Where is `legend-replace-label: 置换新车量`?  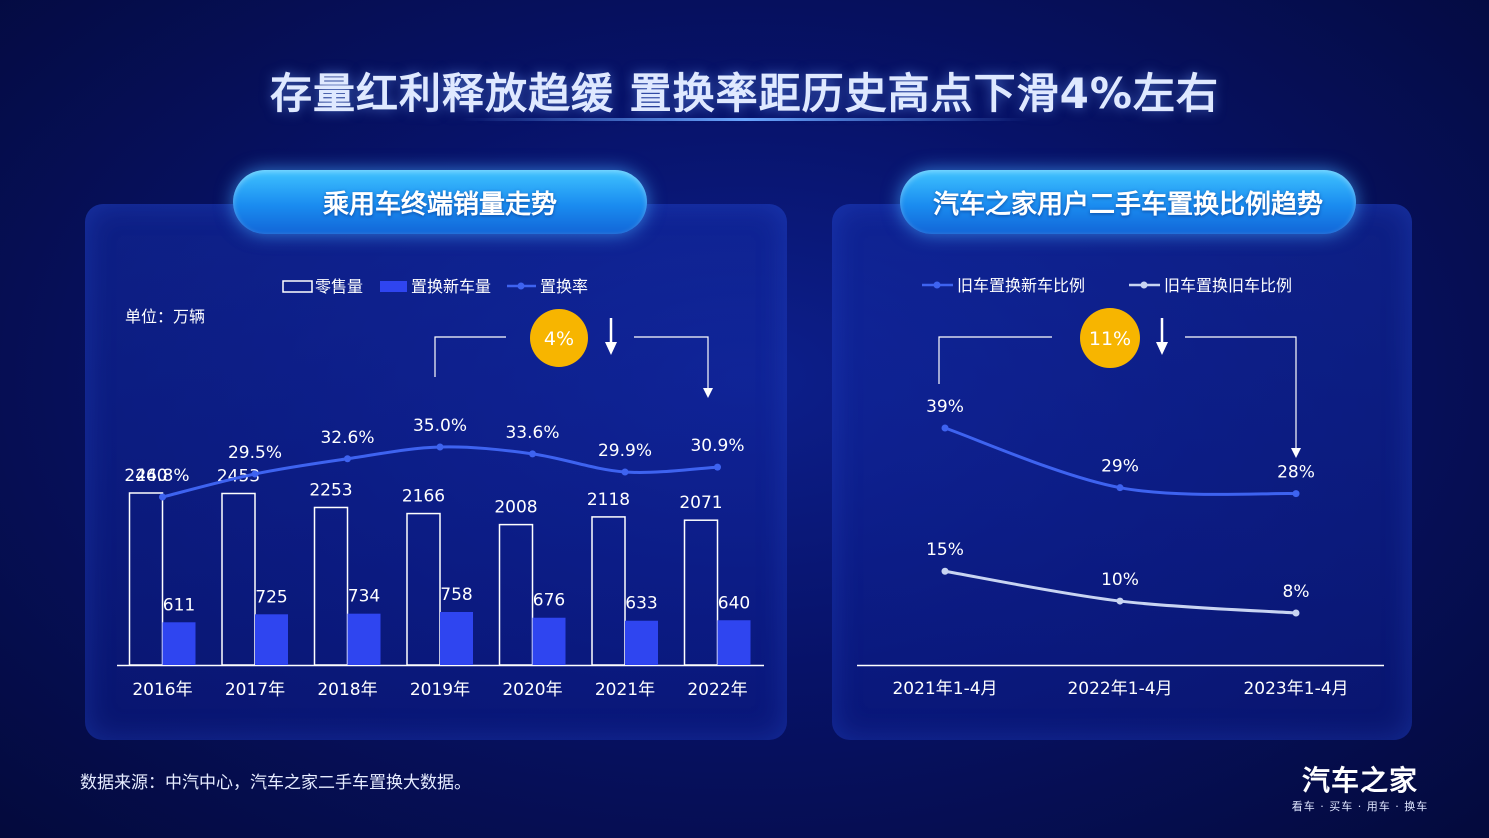
legend-replace-label: 置换新车量 is located at coordinates (451, 286).